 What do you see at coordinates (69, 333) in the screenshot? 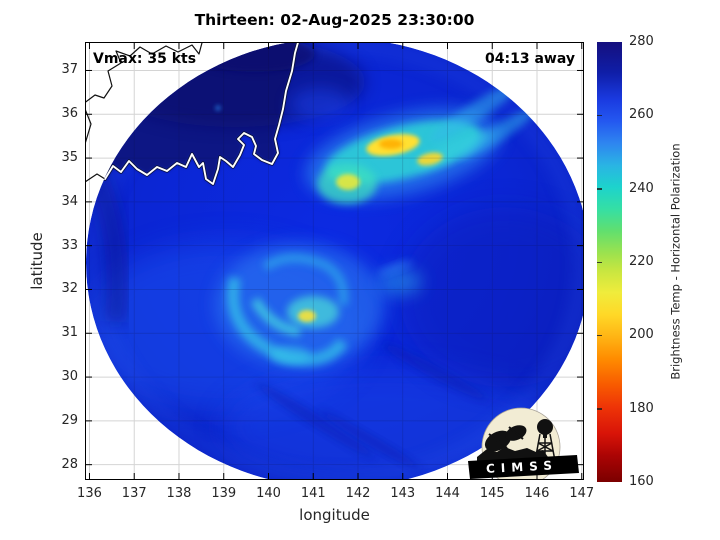
I see `y-tick-label: 31` at bounding box center [69, 333].